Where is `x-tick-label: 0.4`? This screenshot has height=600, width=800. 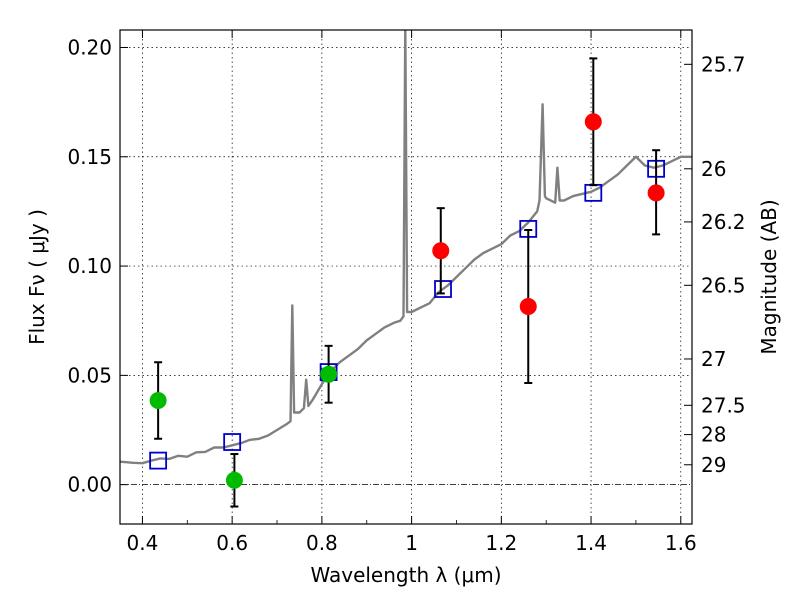
x-tick-label: 0.4 is located at coordinates (143, 543).